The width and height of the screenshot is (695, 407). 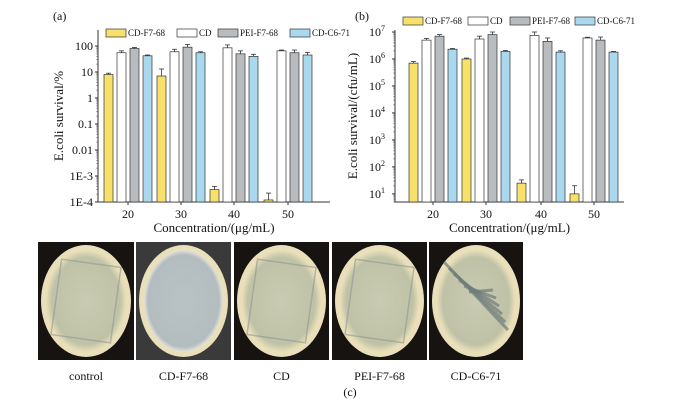 What do you see at coordinates (383, 190) in the screenshot?
I see `y-tick-exponent: 1` at bounding box center [383, 190].